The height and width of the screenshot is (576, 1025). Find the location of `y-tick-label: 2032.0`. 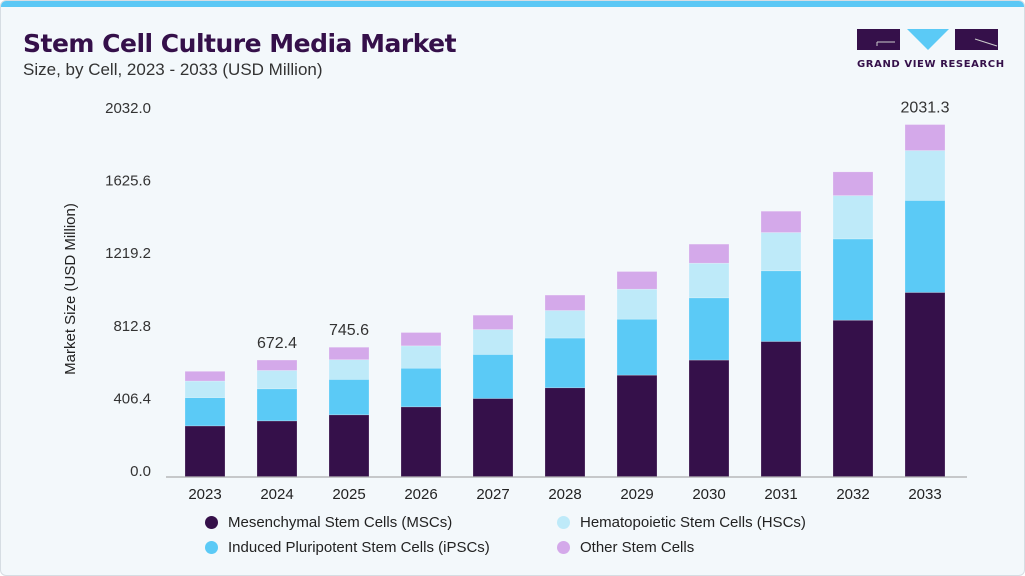

y-tick-label: 2032.0 is located at coordinates (128, 108).